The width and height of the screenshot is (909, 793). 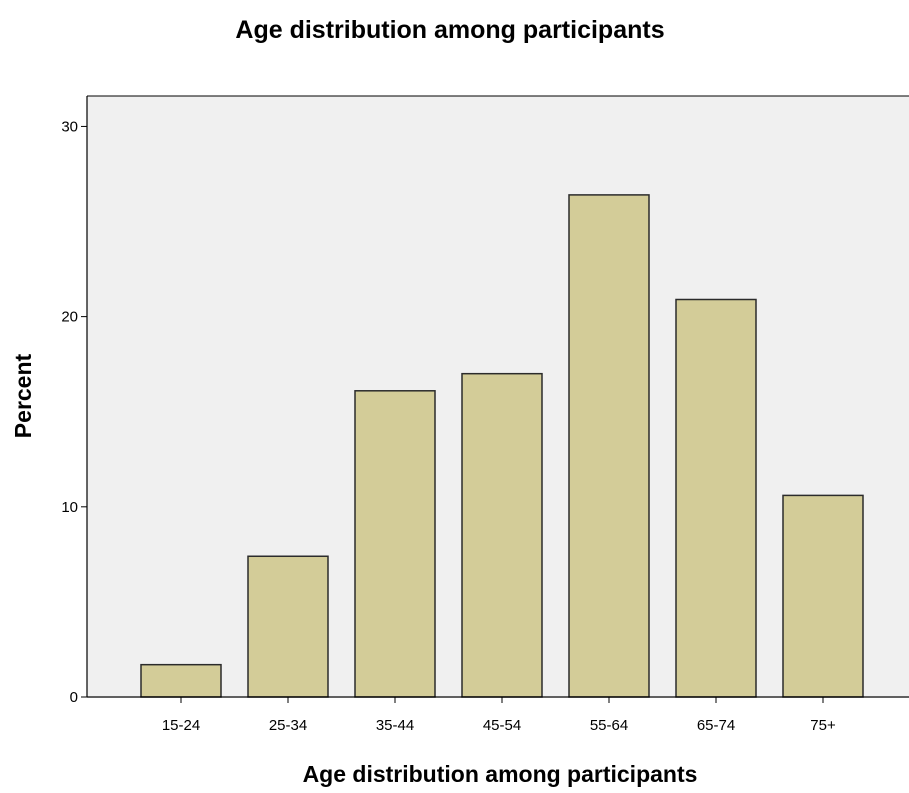 I want to click on y-tick-label: 10, so click(x=69, y=507).